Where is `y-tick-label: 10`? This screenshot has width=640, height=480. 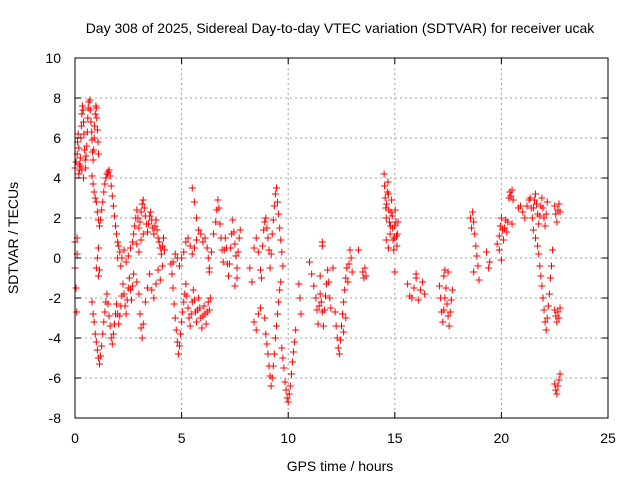
y-tick-label: 10 is located at coordinates (53, 58).